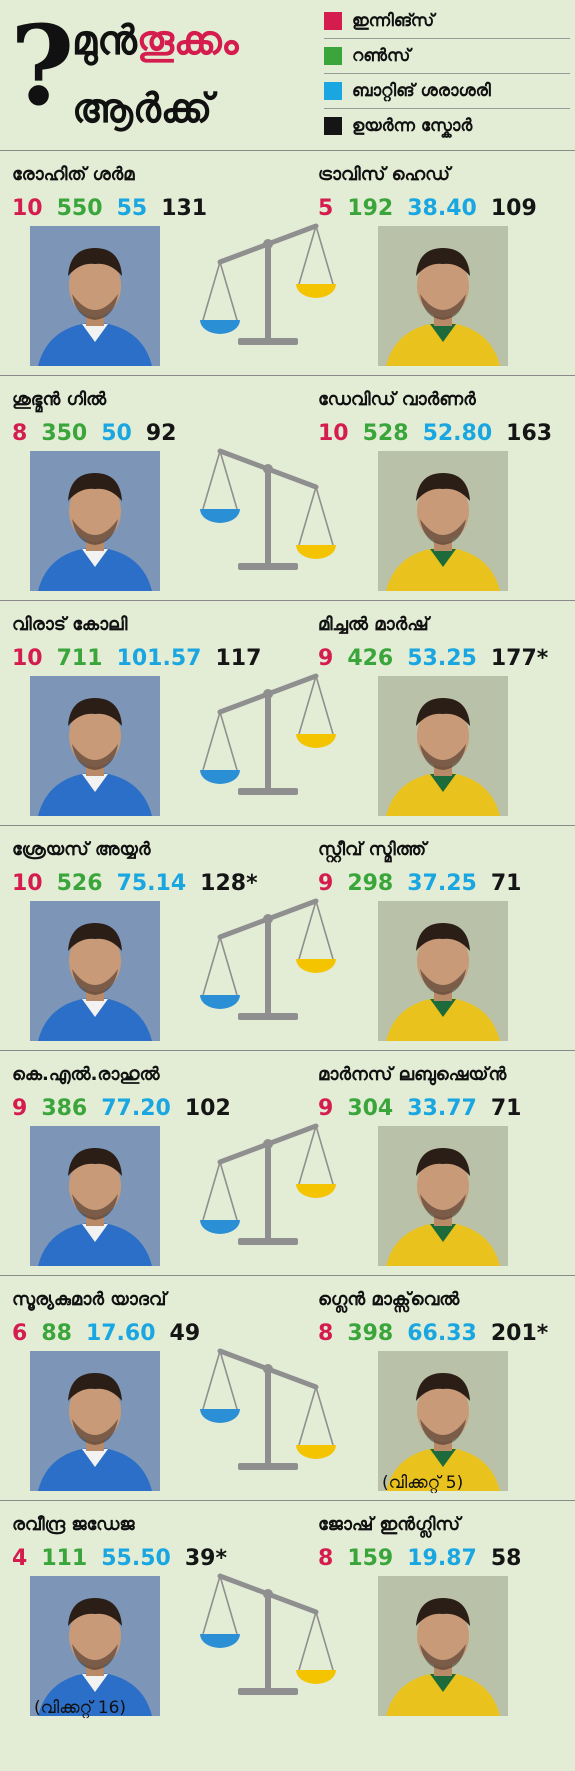  What do you see at coordinates (389, 1524) in the screenshot?
I see `player-name: ജോഷ് ഇൻഗ്ലിസ്` at bounding box center [389, 1524].